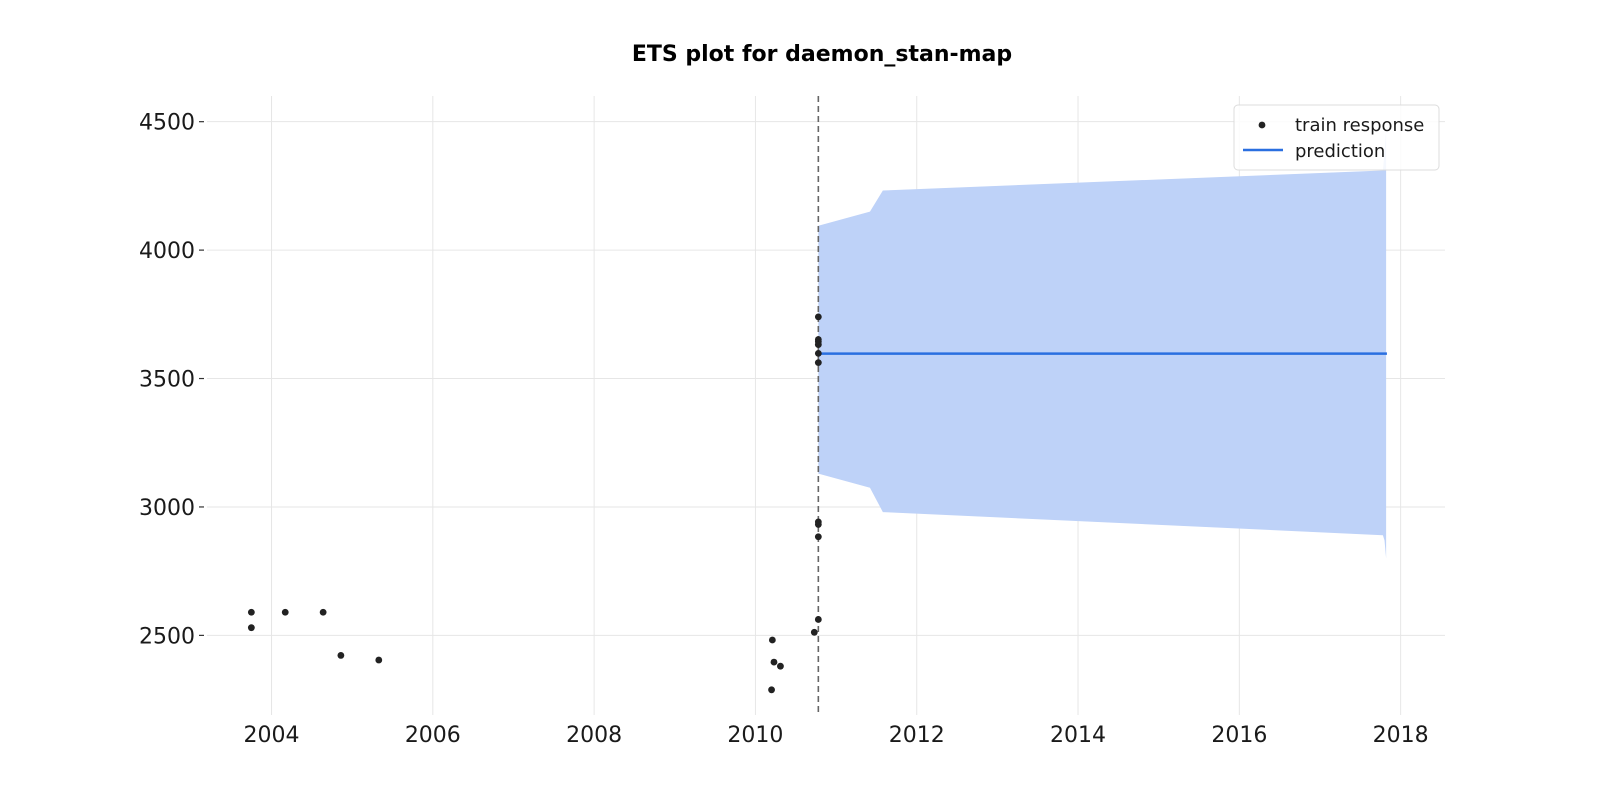 Image resolution: width=1600 pixels, height=800 pixels. I want to click on x-tick-label: 2010, so click(755, 735).